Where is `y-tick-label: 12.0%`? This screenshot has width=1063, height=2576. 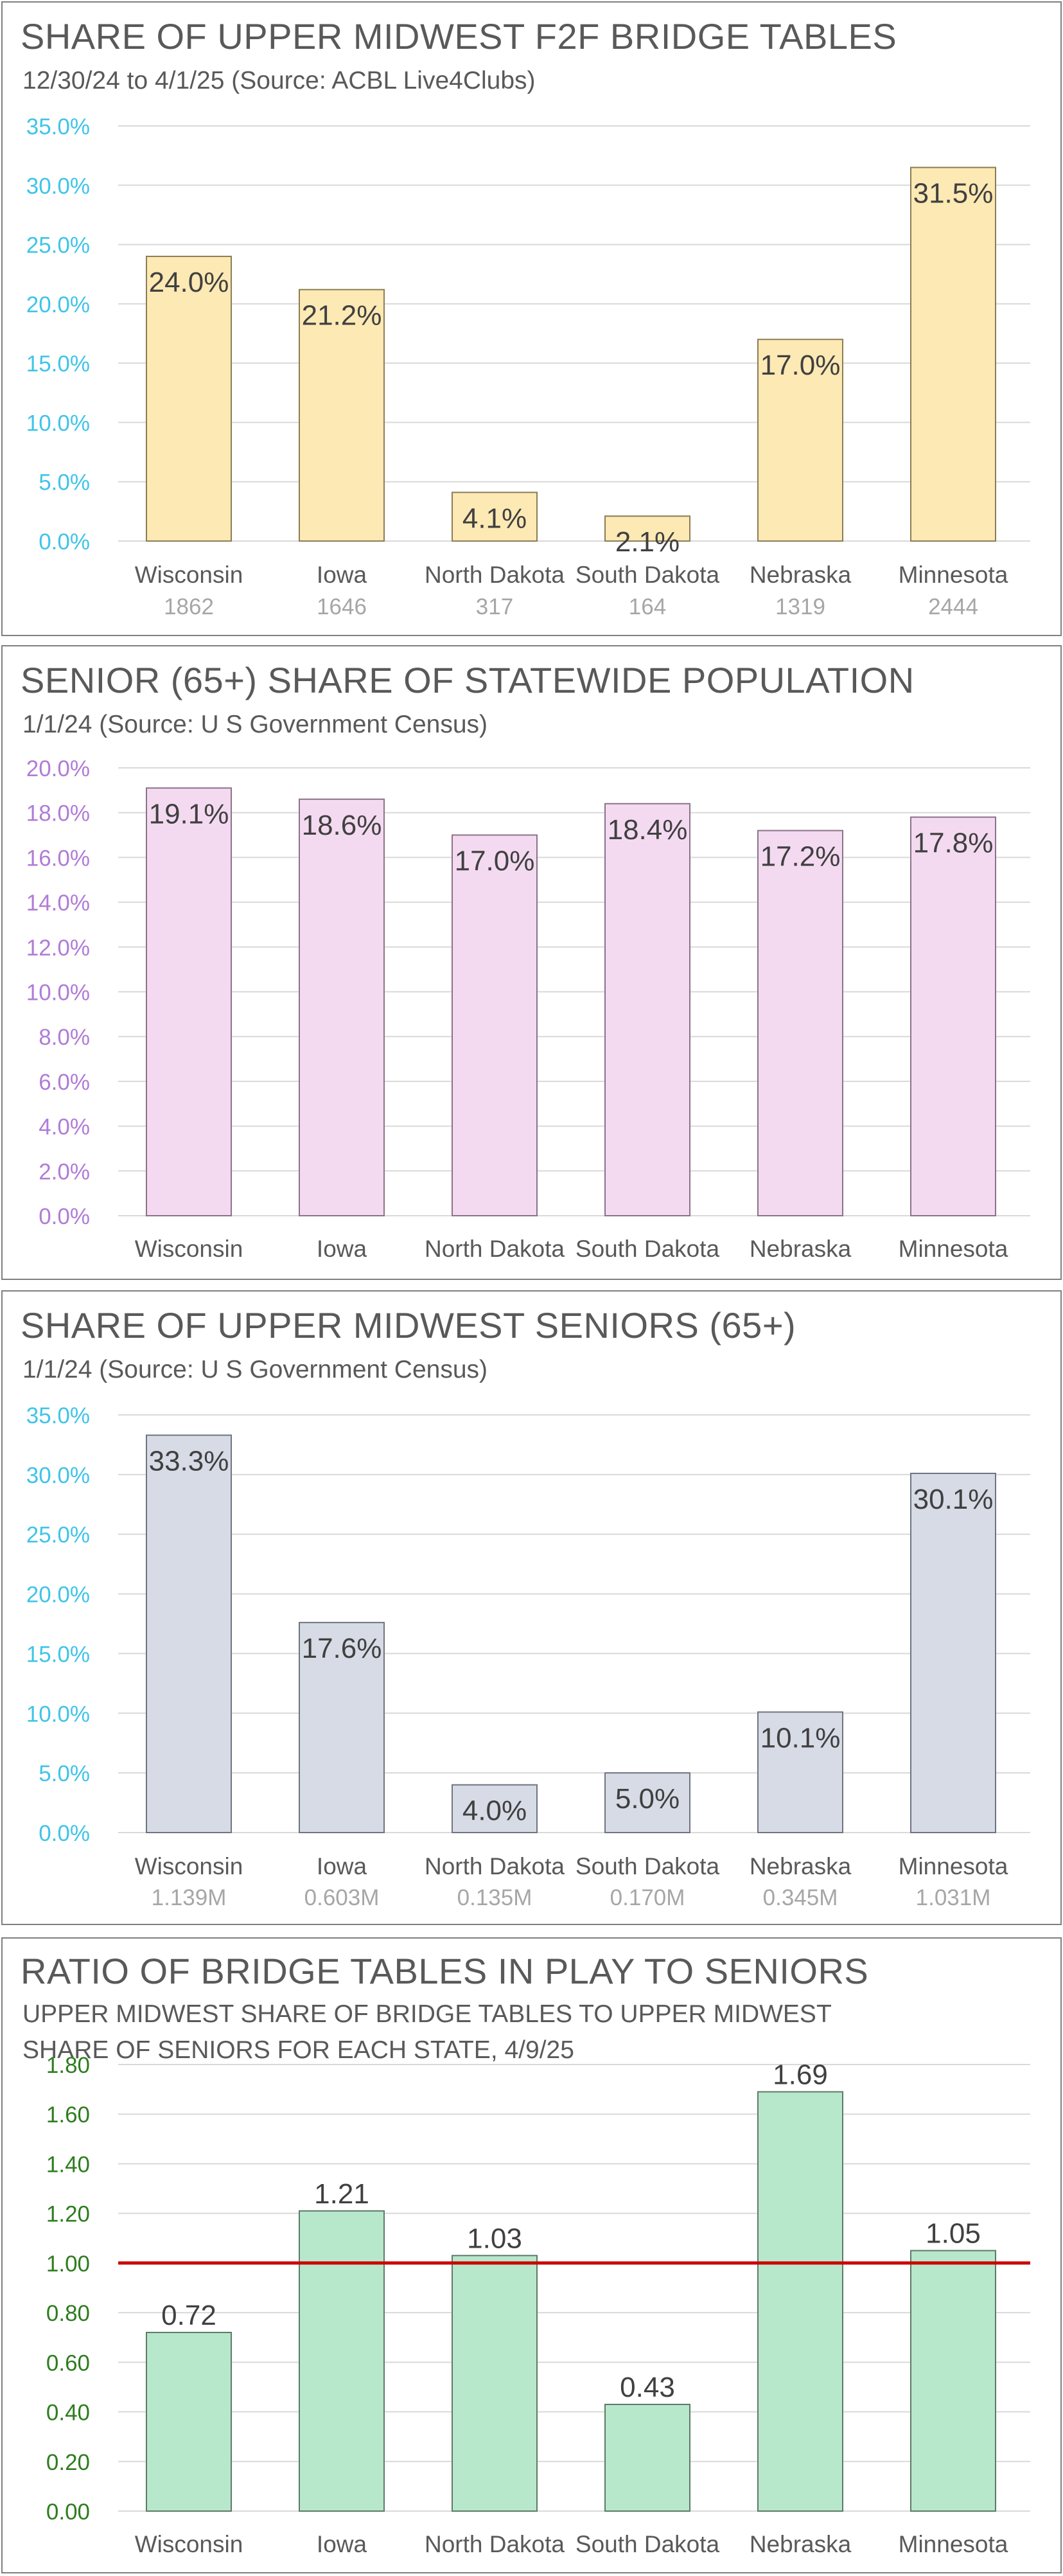
y-tick-label: 12.0% is located at coordinates (58, 949).